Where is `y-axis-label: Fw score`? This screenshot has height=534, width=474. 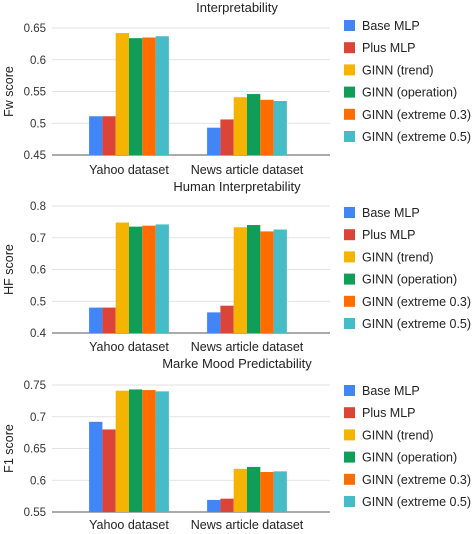
y-axis-label: Fw score is located at coordinates (9, 91).